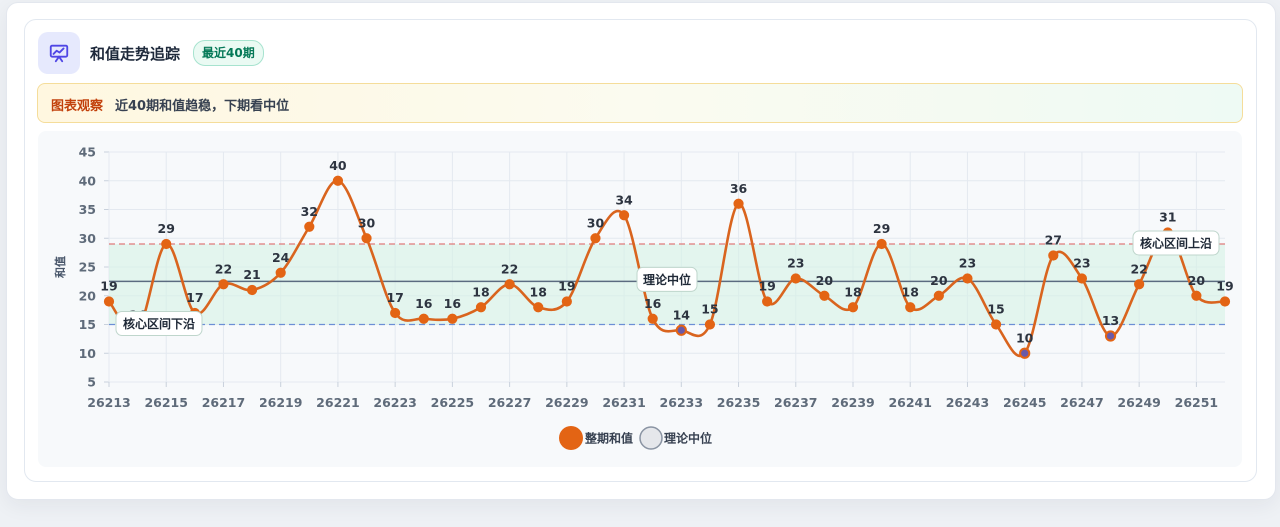 This screenshot has height=527, width=1280. What do you see at coordinates (739, 402) in the screenshot?
I see `x-tick-label: 26235` at bounding box center [739, 402].